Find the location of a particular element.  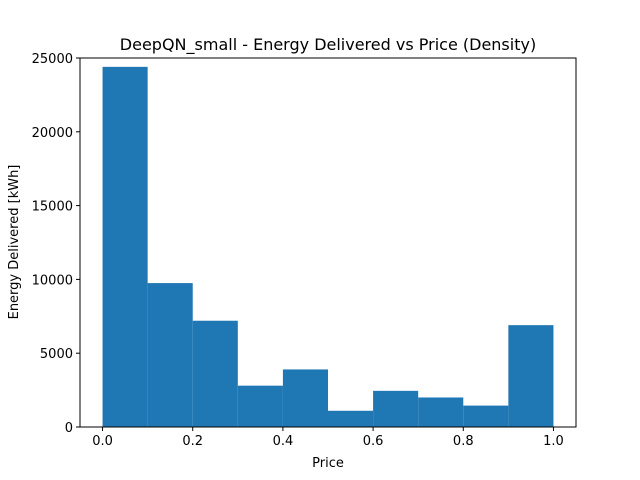

x-tick-label: 1.0 is located at coordinates (553, 441).